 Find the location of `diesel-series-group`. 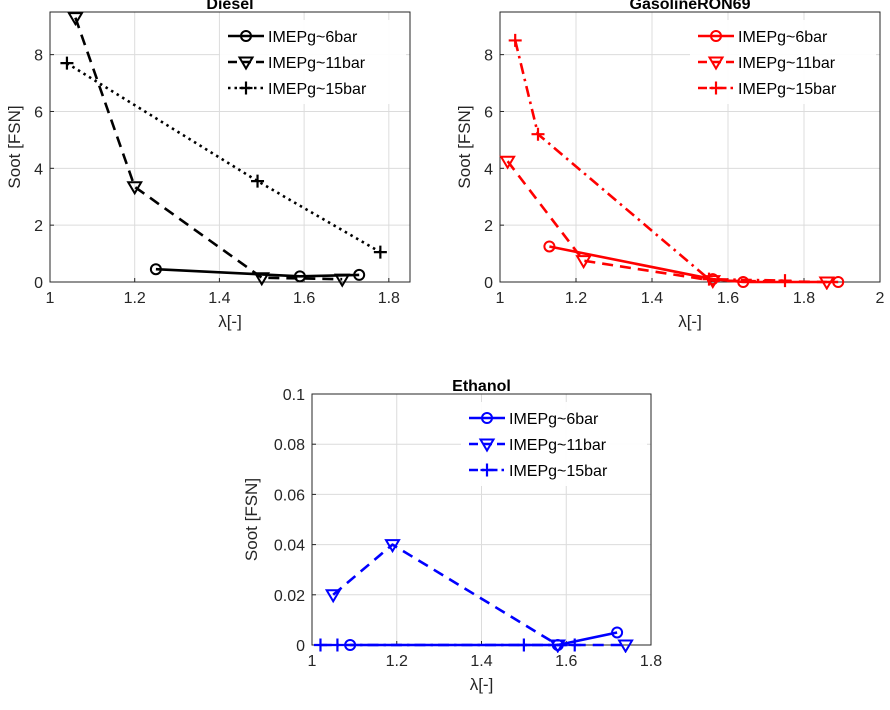

diesel-series-group is located at coordinates (223, 150).